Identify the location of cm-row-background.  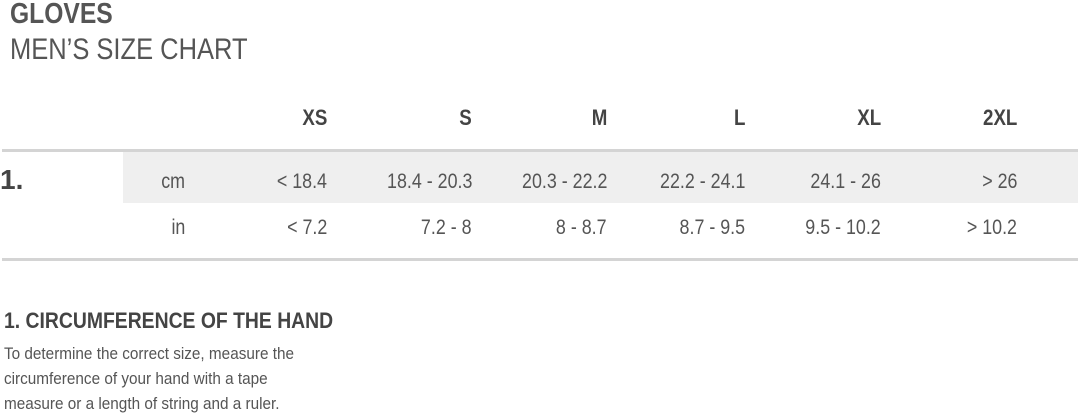
(600, 177).